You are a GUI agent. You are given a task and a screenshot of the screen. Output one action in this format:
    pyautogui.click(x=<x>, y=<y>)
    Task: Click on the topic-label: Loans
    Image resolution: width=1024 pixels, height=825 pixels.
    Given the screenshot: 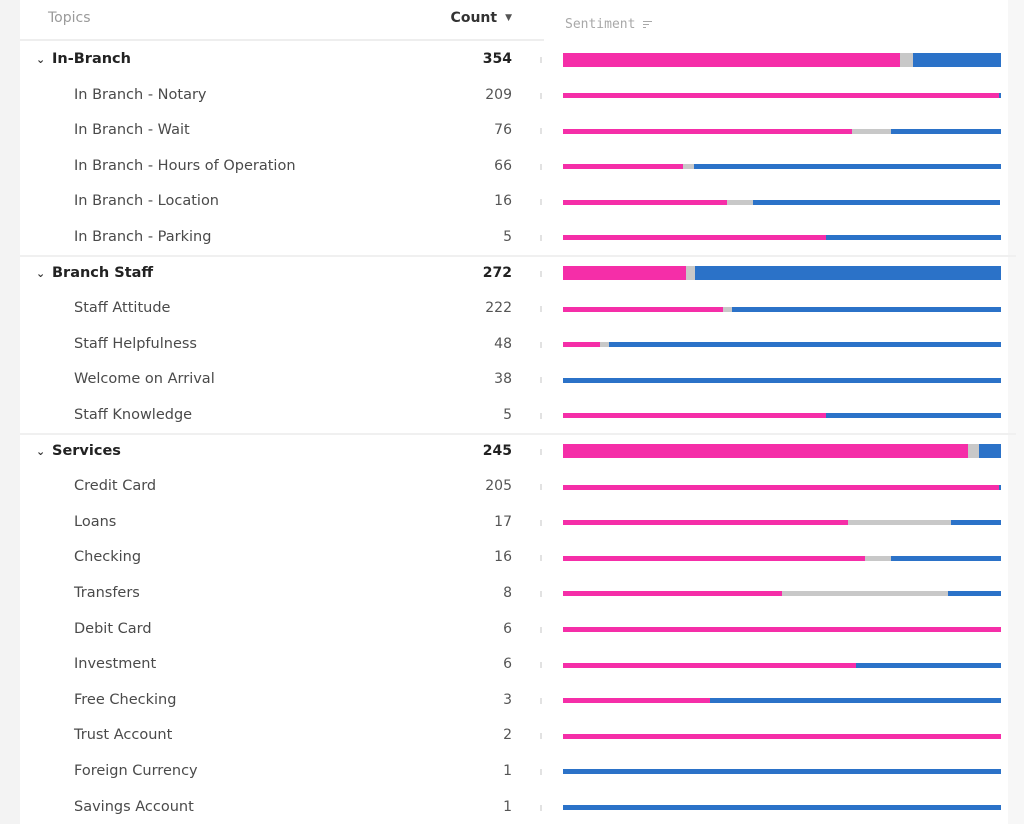 What is the action you would take?
    pyautogui.click(x=95, y=521)
    